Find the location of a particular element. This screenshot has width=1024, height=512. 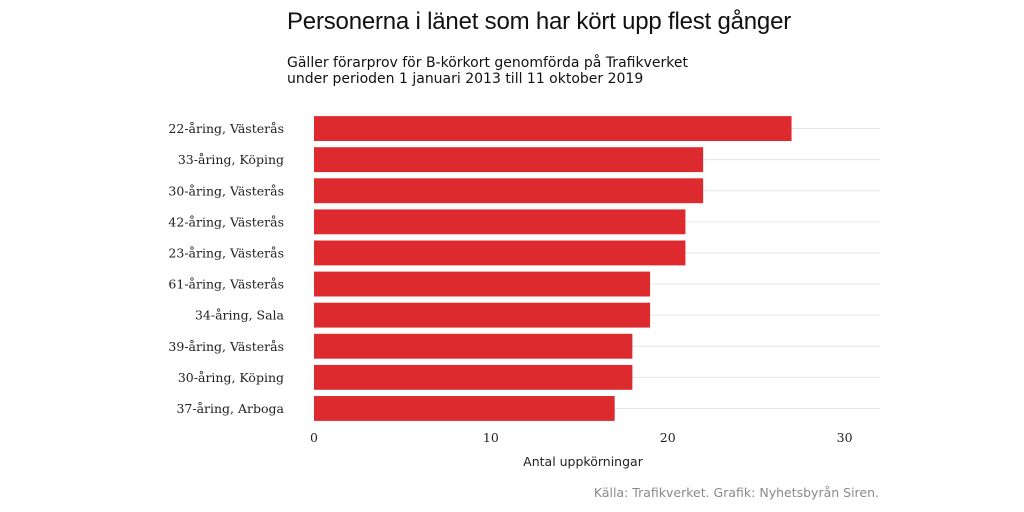

category-label: 34-åring, Sala is located at coordinates (240, 315).